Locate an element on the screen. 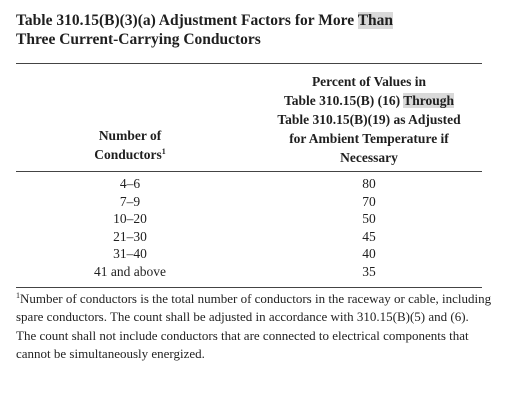 This screenshot has width=510, height=412. cell-percent: 70 is located at coordinates (369, 201).